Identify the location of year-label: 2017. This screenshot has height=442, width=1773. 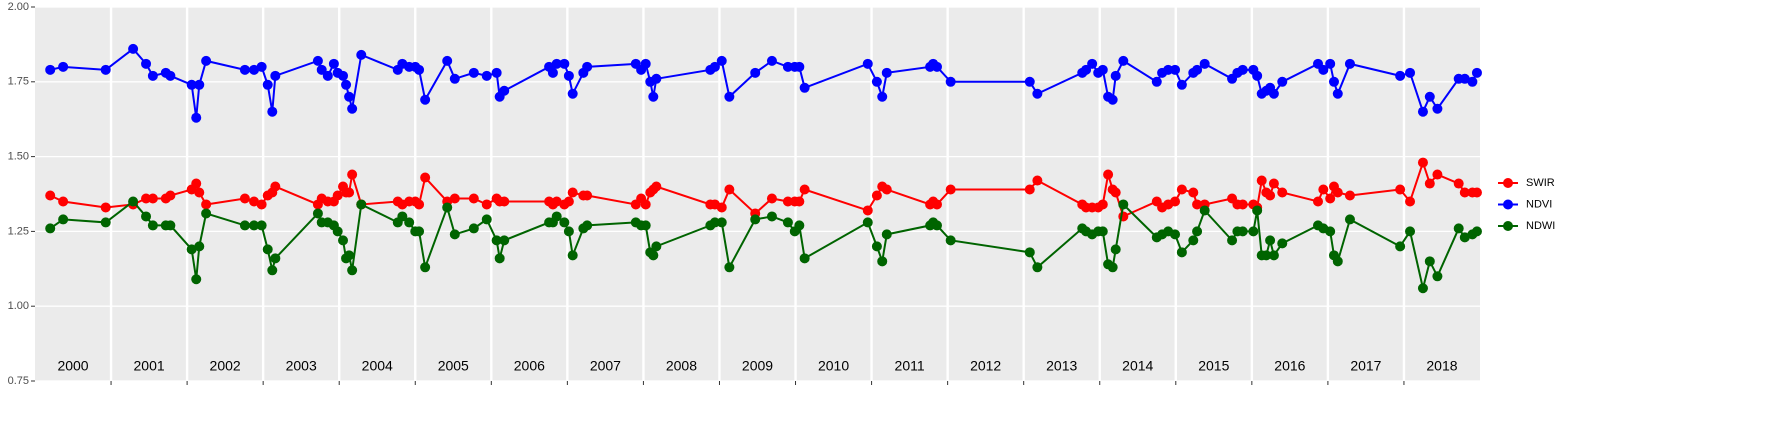
(1365, 366).